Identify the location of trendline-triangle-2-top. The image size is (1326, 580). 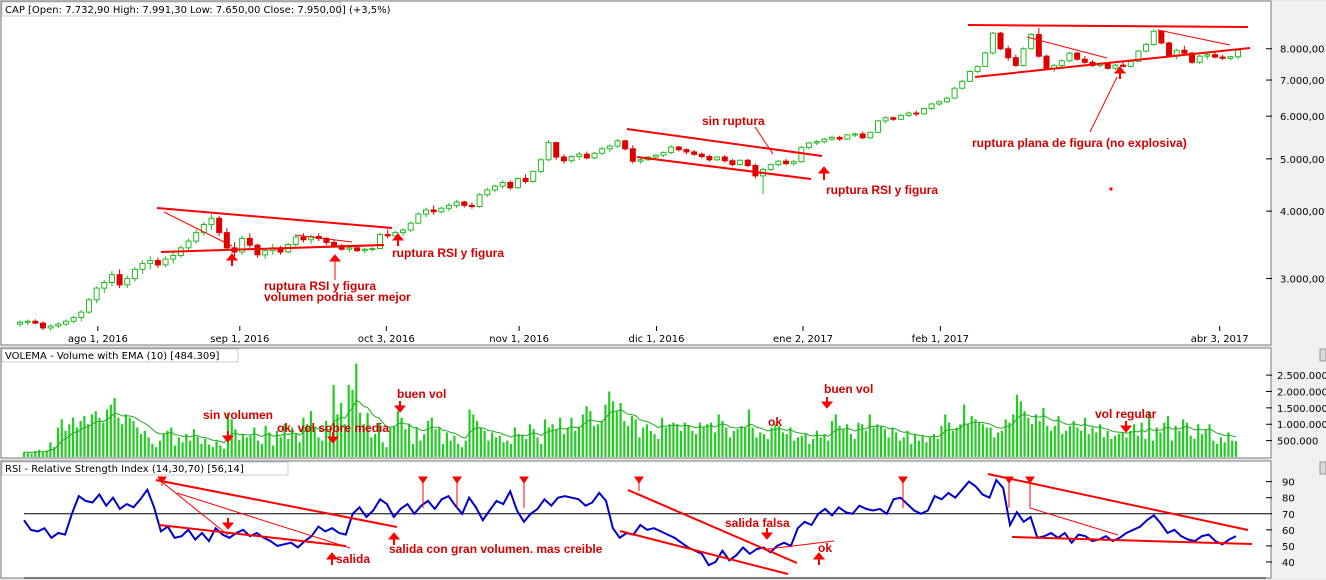
(1108, 26).